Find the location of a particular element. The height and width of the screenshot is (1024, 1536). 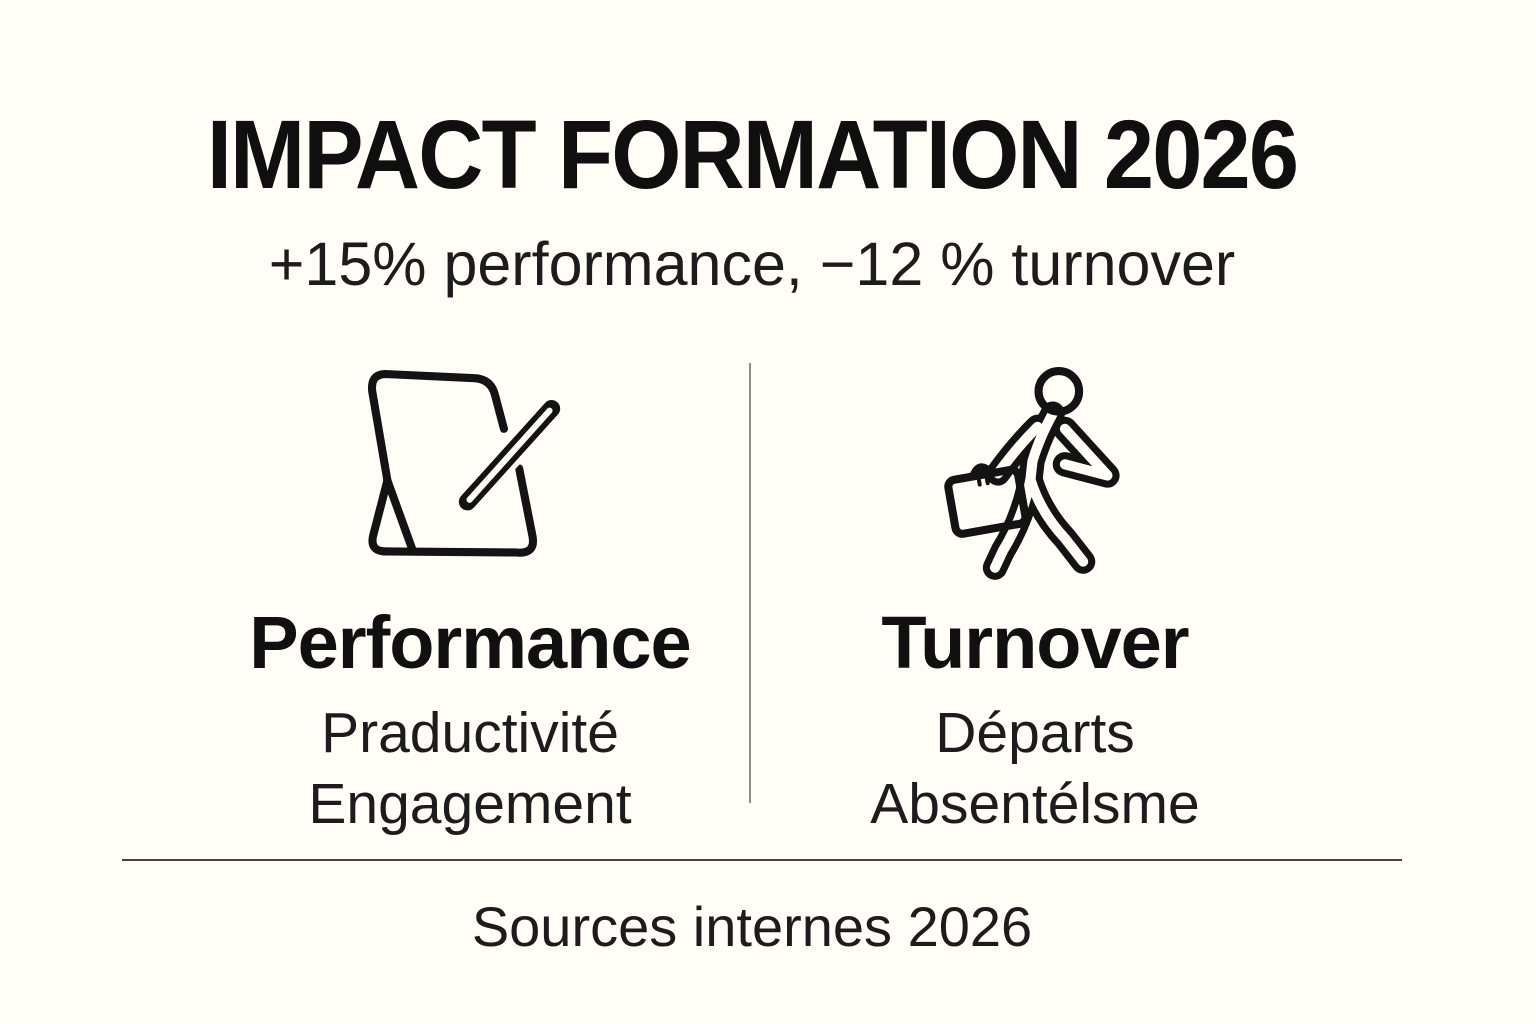

column-item: Départs is located at coordinates (1035, 733).